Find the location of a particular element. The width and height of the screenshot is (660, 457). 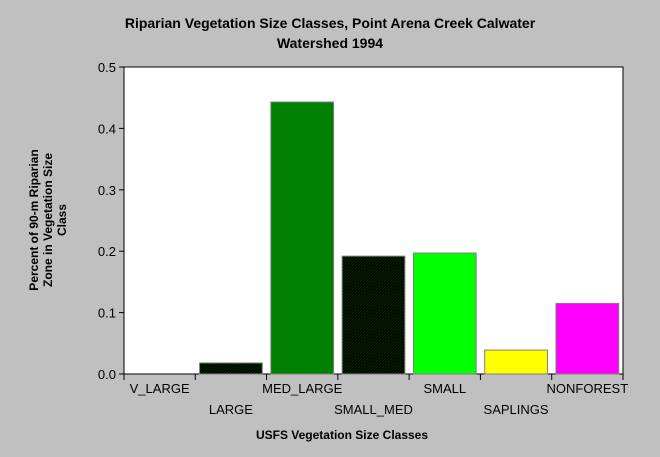

y-tick-label: 0.2 is located at coordinates (107, 251).